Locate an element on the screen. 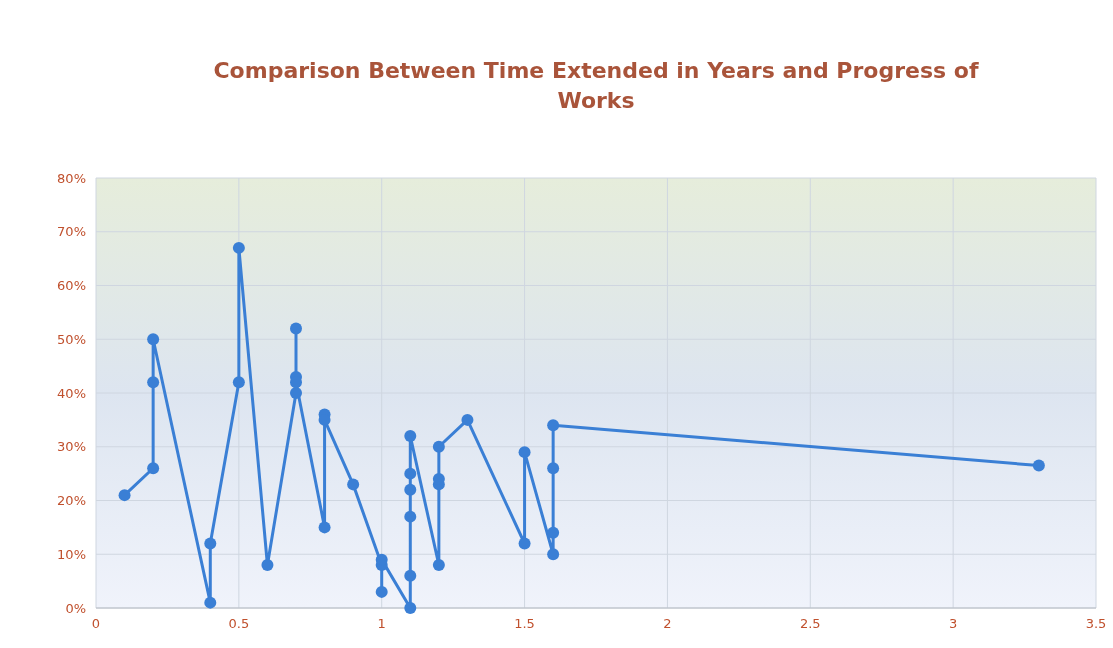  y-tick-label: 0% is located at coordinates (75, 608).